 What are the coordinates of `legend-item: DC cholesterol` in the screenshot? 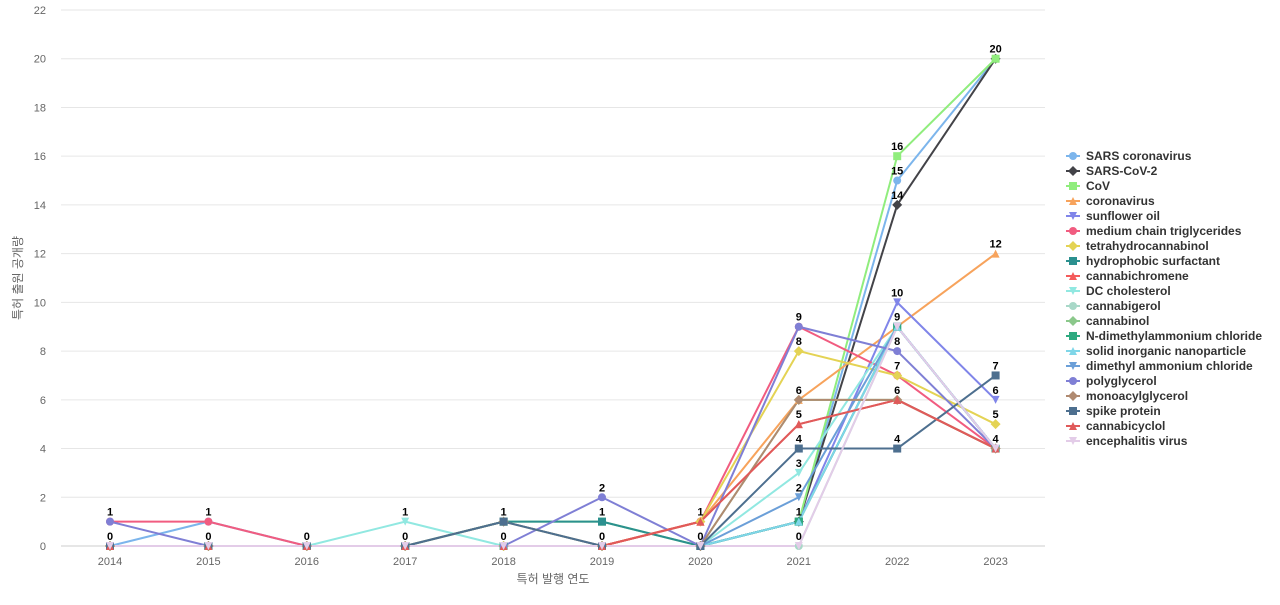 It's located at (1118, 291).